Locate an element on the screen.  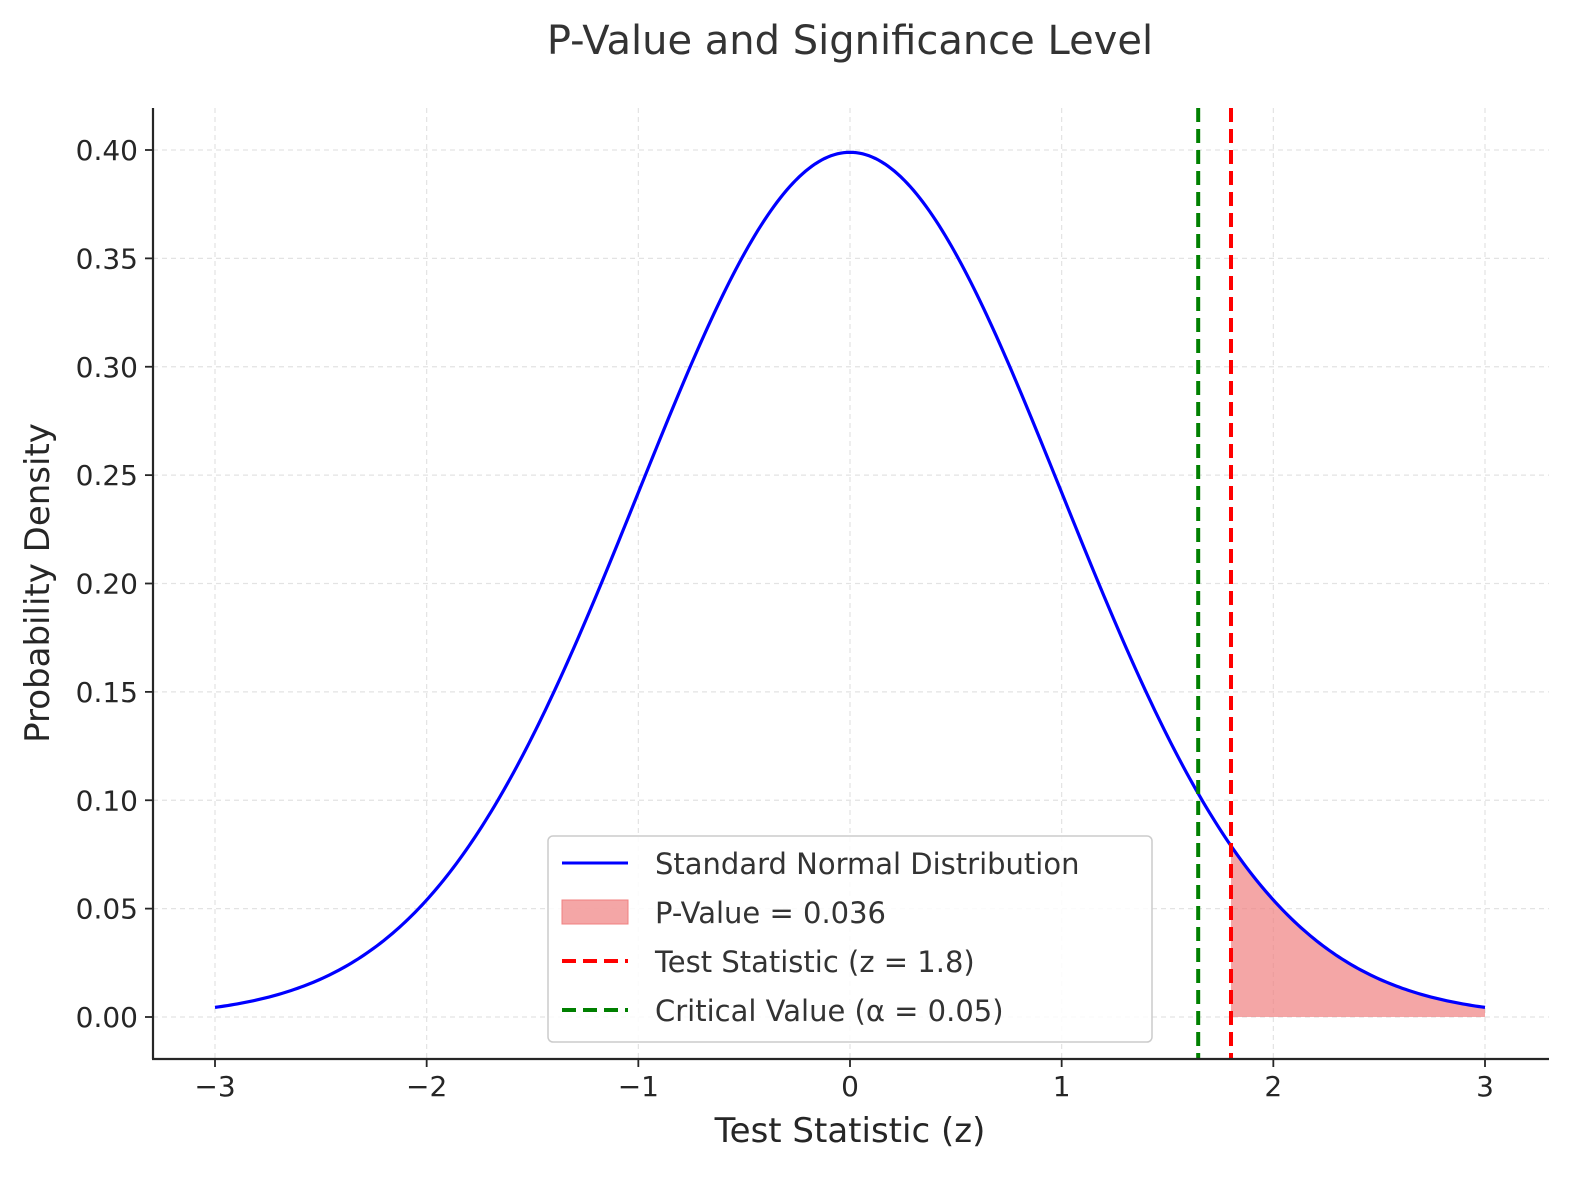
reference-lines is located at coordinates (1214, 583).